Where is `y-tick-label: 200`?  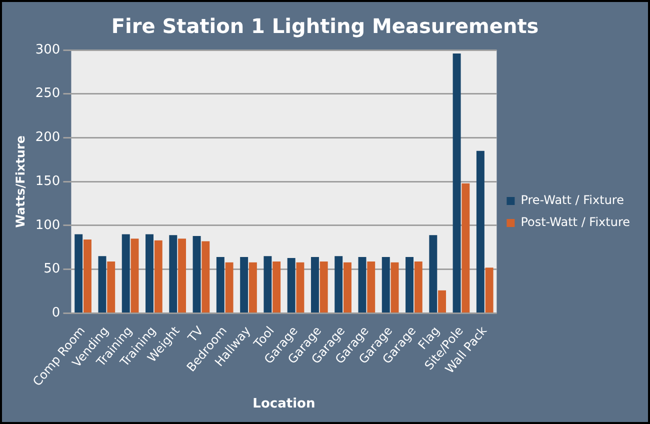
y-tick-label: 200 is located at coordinates (47, 138).